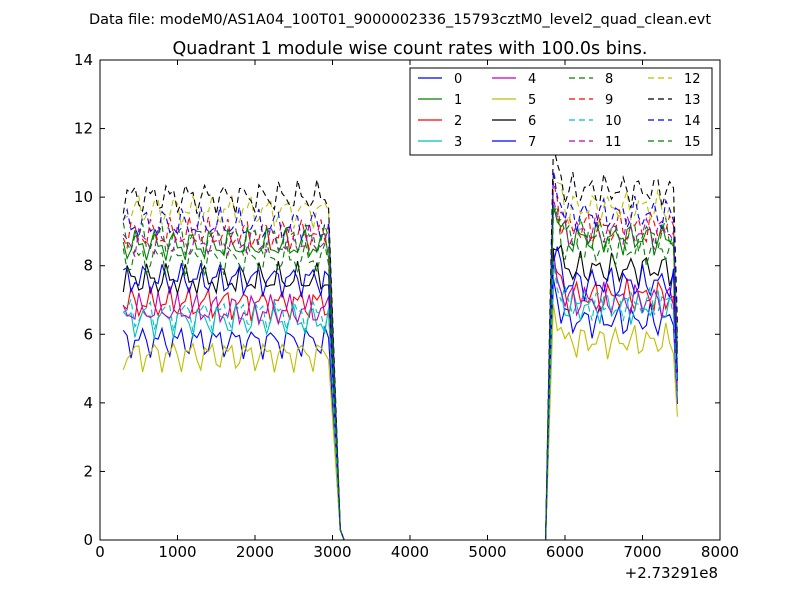 The image size is (800, 604). I want to click on x-tick-label: 2000, so click(255, 552).